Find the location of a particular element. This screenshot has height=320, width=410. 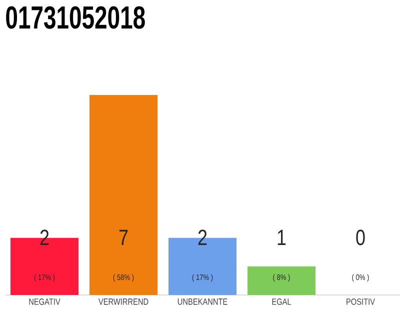

x-tick-label: NEGATIV is located at coordinates (44, 301).